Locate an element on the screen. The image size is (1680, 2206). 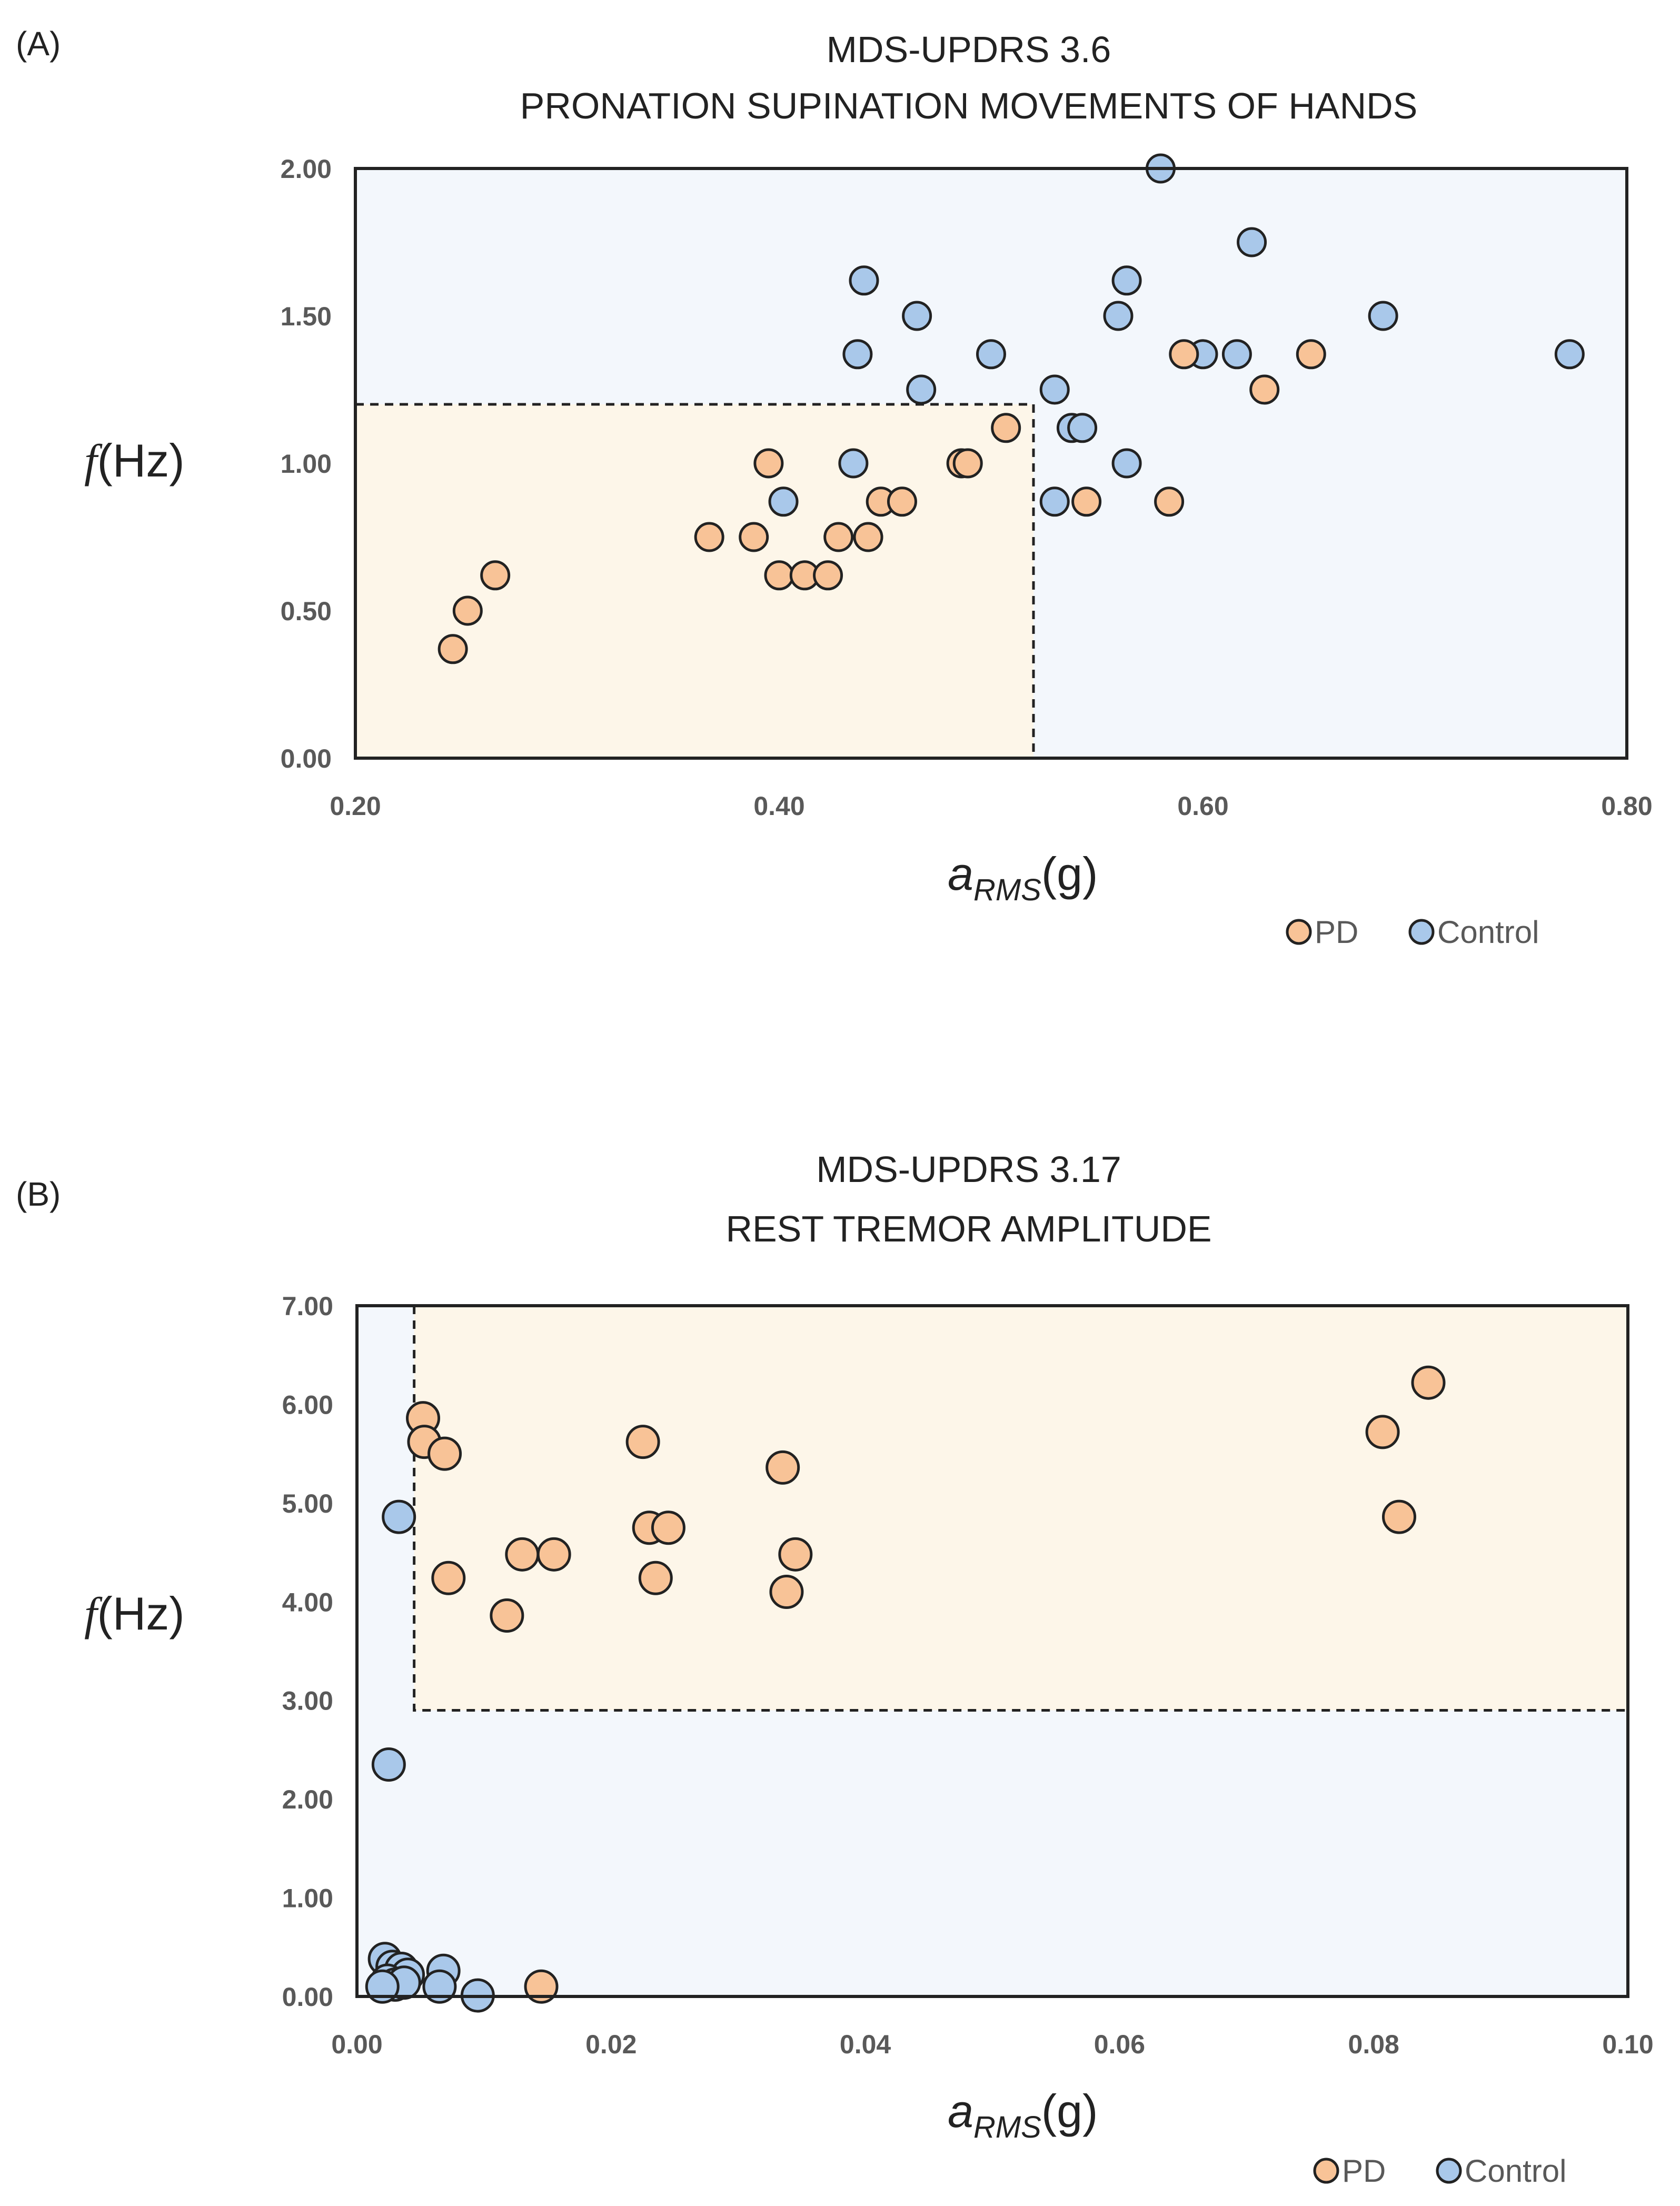
panel-a-control-points is located at coordinates (1176, 335).